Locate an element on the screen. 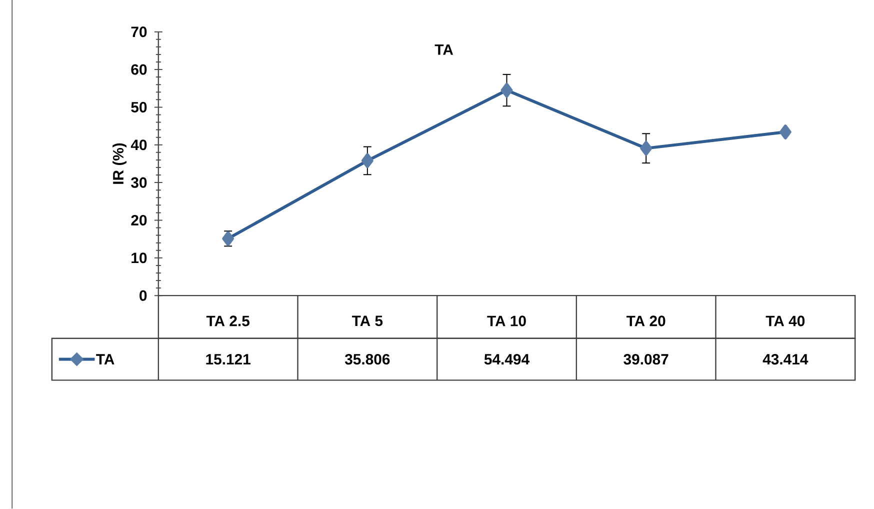 The height and width of the screenshot is (509, 874). text: TA is located at coordinates (444, 49).